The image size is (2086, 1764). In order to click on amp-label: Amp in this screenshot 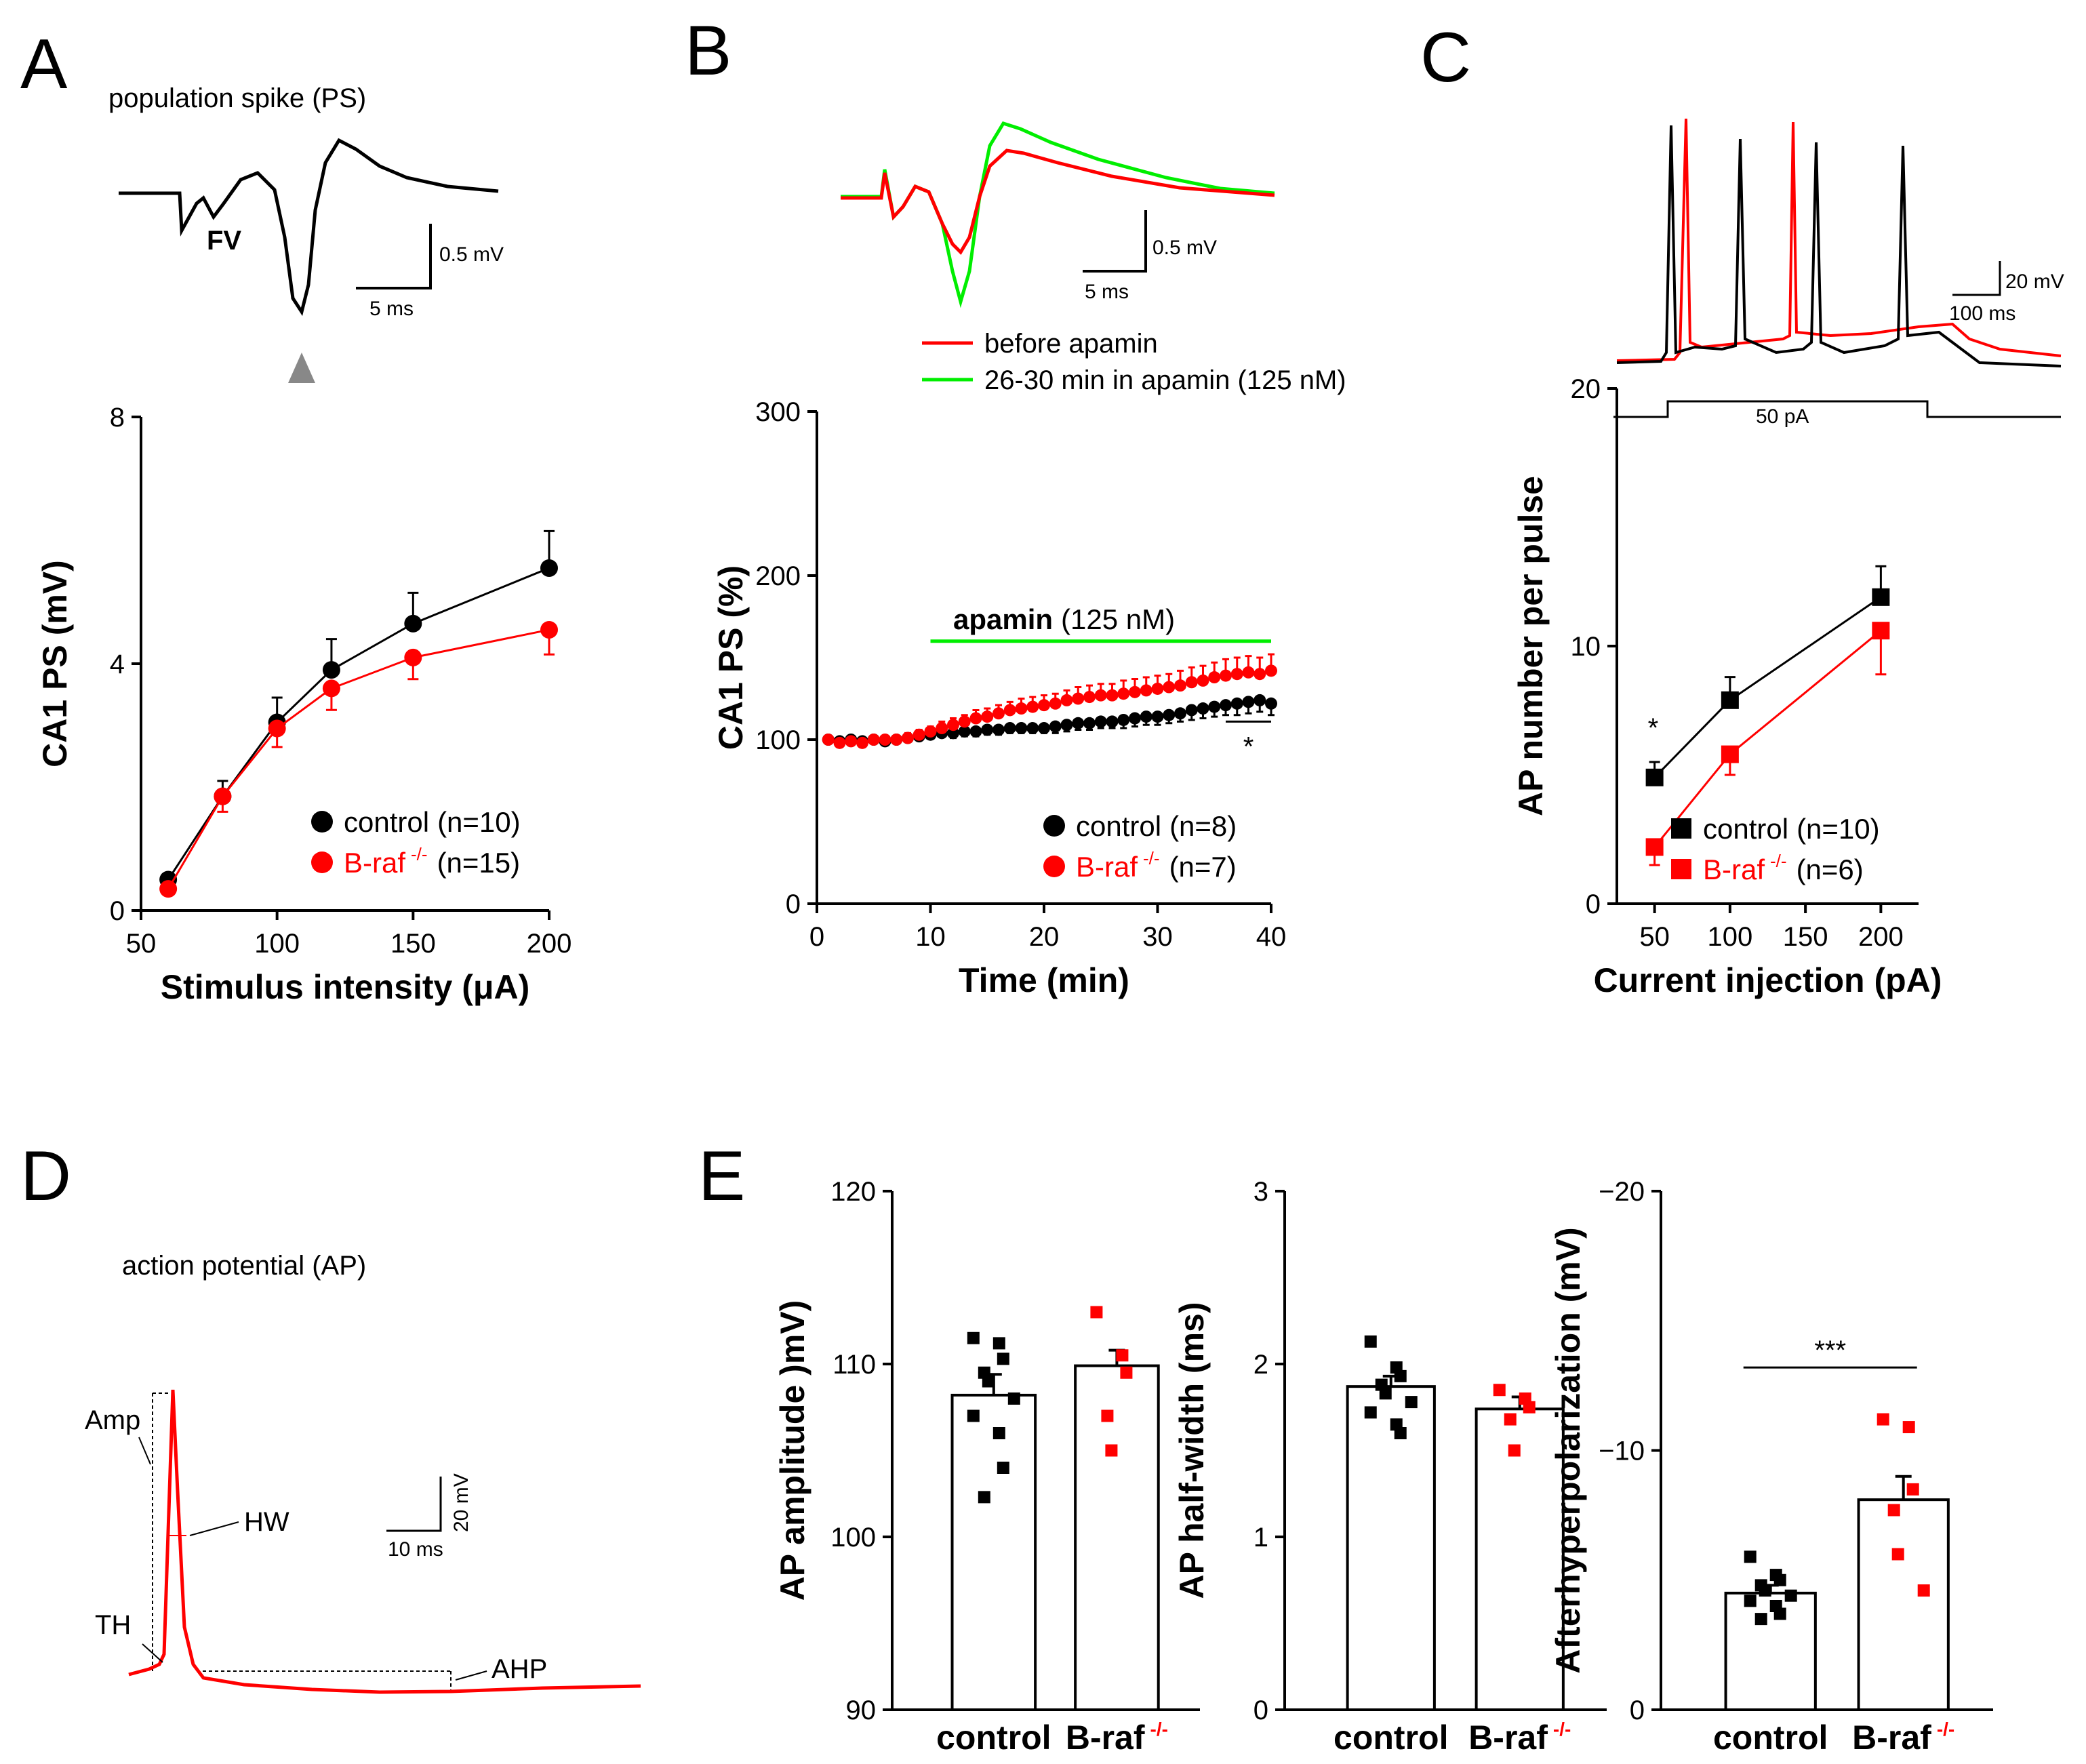, I will do `click(113, 1420)`.